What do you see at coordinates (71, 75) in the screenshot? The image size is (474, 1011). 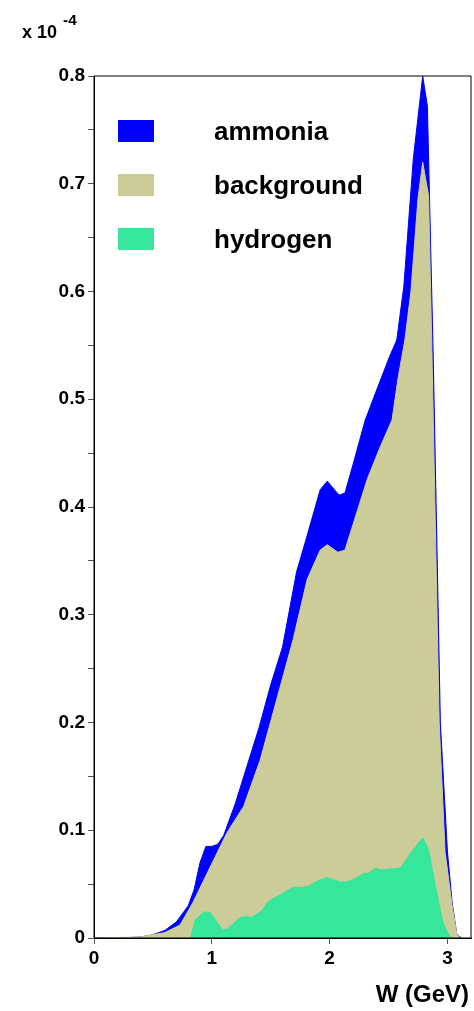 I see `y-tick-label: 0.8` at bounding box center [71, 75].